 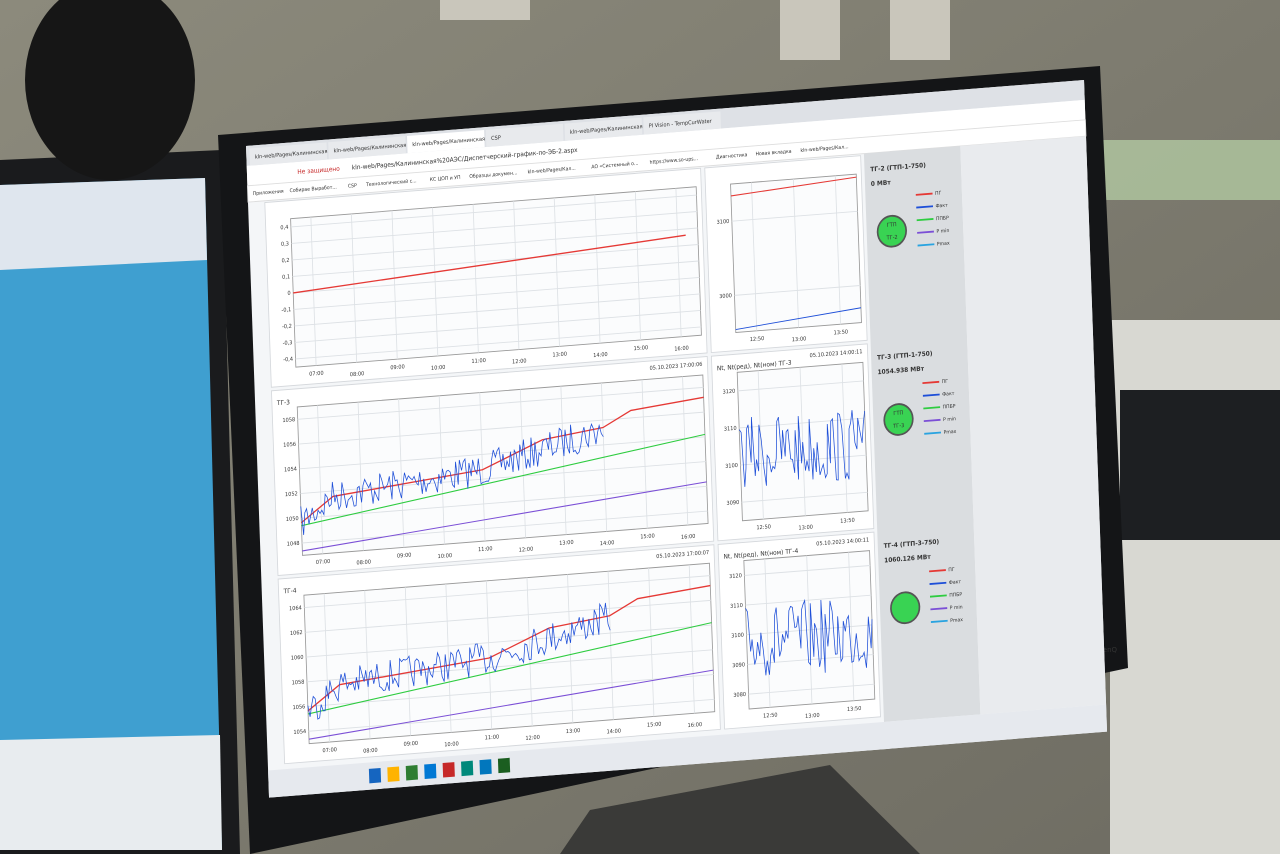 What do you see at coordinates (757, 339) in the screenshot?
I see `x-tick-label: 12:50` at bounding box center [757, 339].